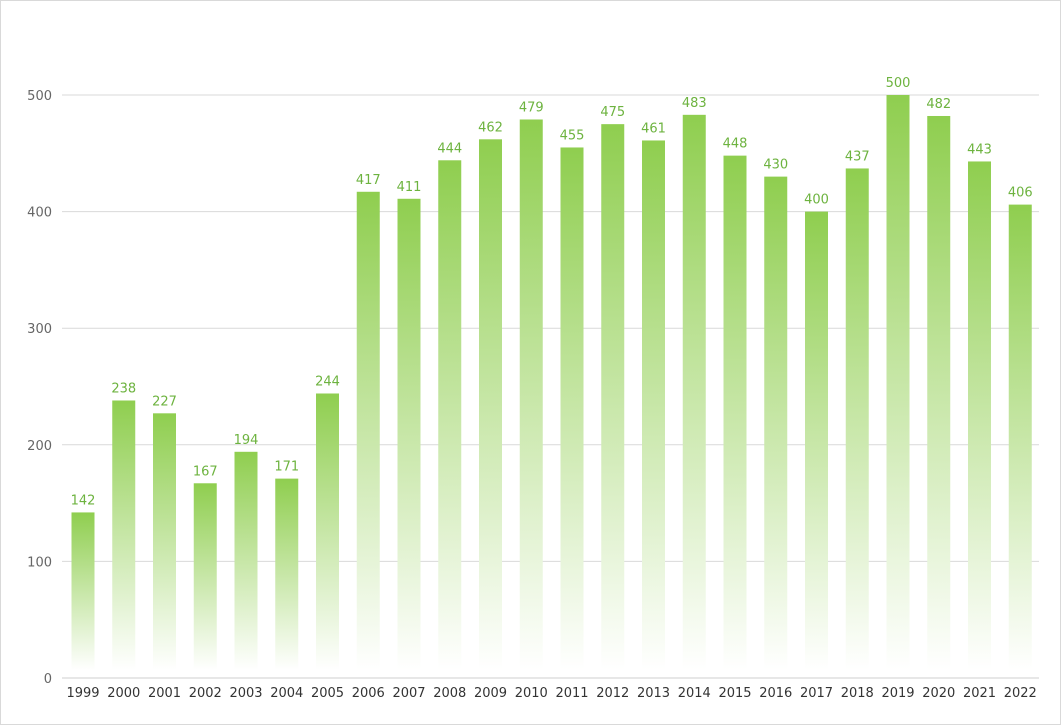  I want to click on bar-2000, so click(124, 535).